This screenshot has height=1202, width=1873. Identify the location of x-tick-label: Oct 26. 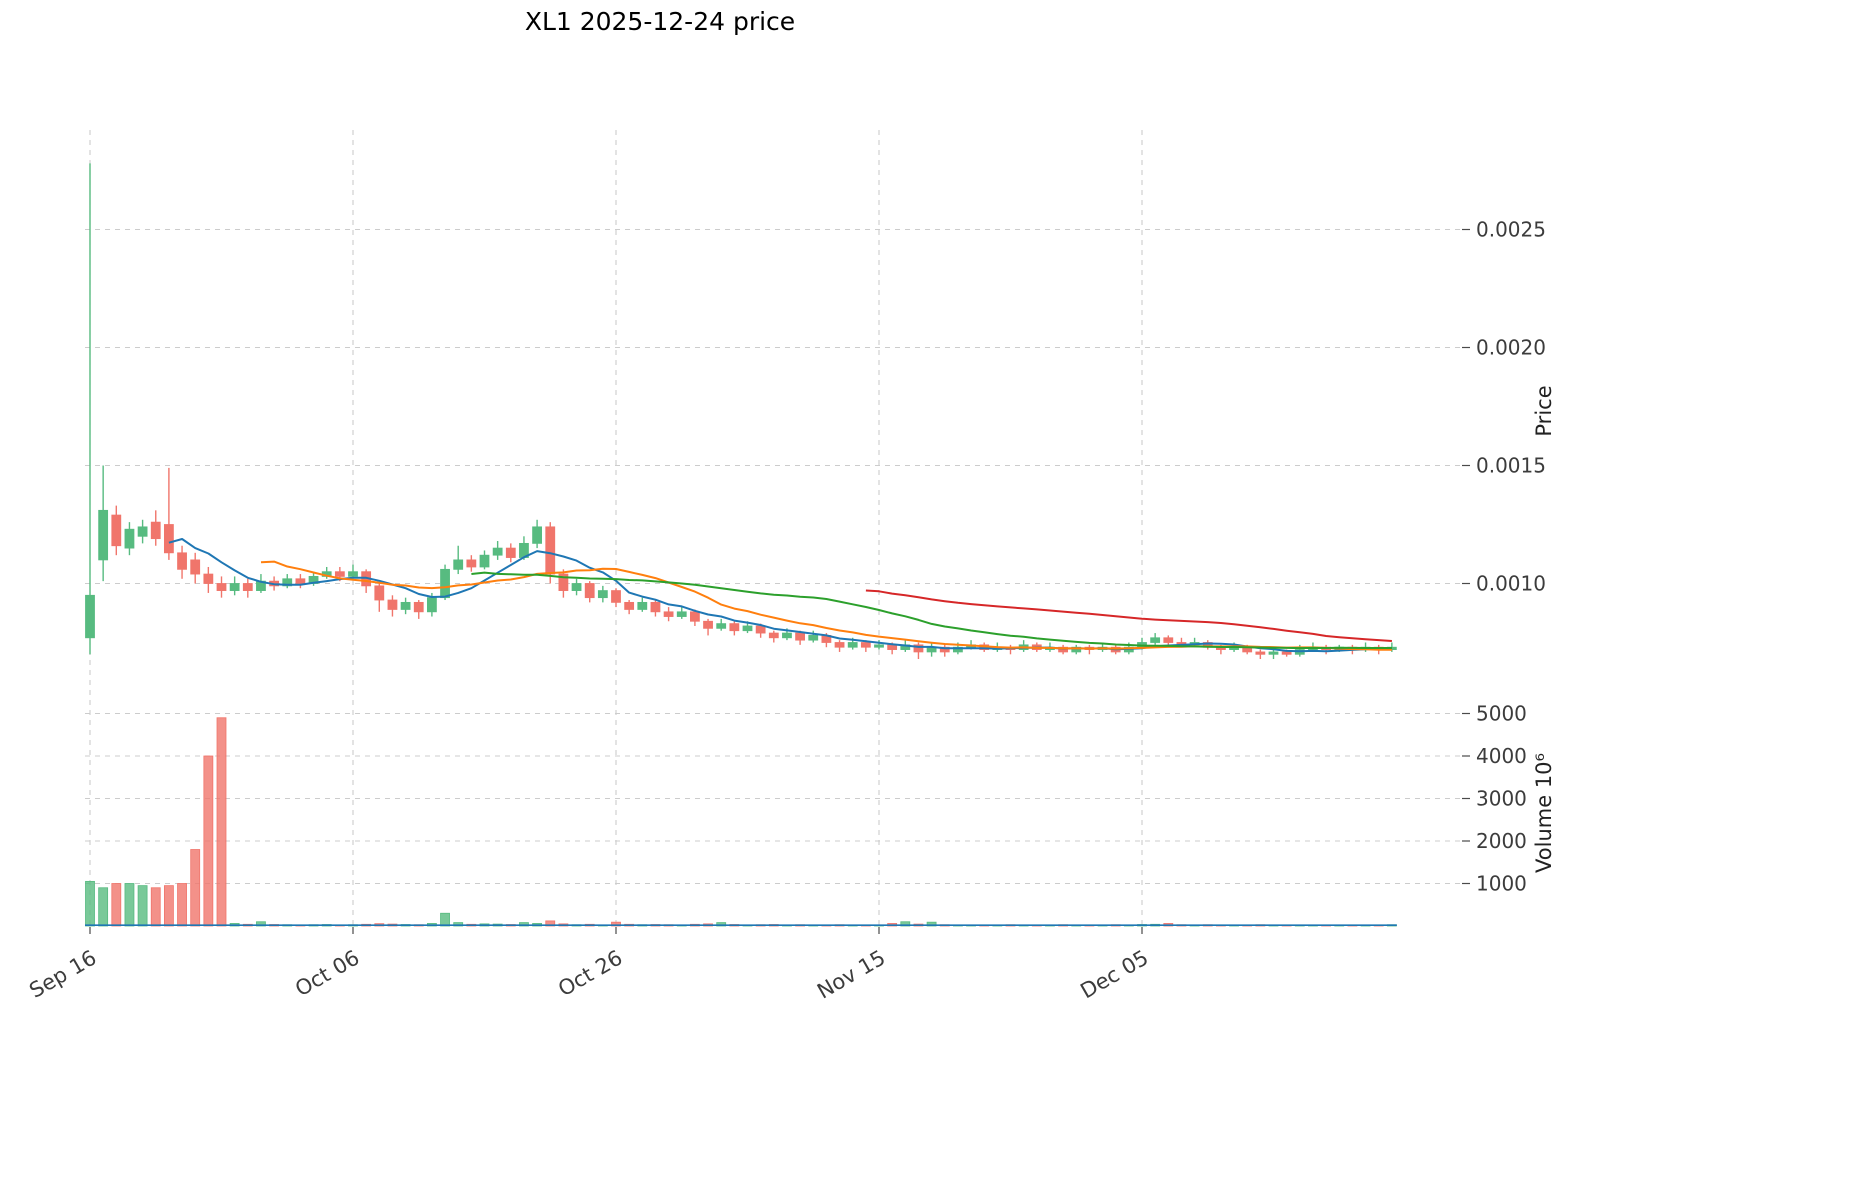
(590, 974).